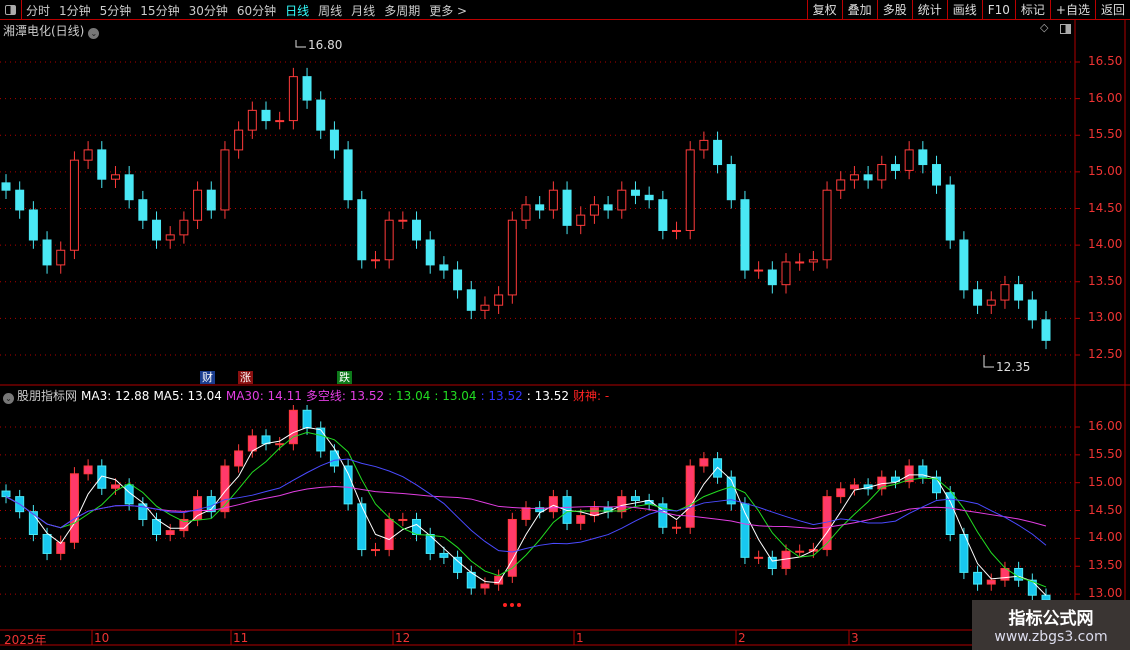  What do you see at coordinates (505, 605) in the screenshot?
I see `signal-dot` at bounding box center [505, 605].